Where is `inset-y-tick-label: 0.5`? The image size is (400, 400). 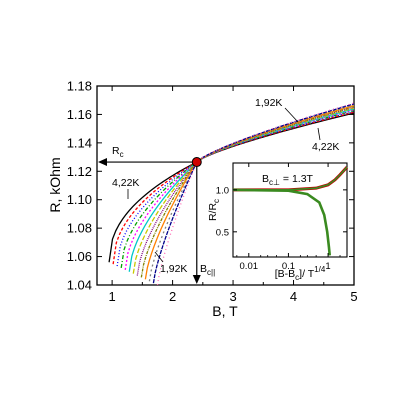 inset-y-tick-label: 0.5 is located at coordinates (222, 232).